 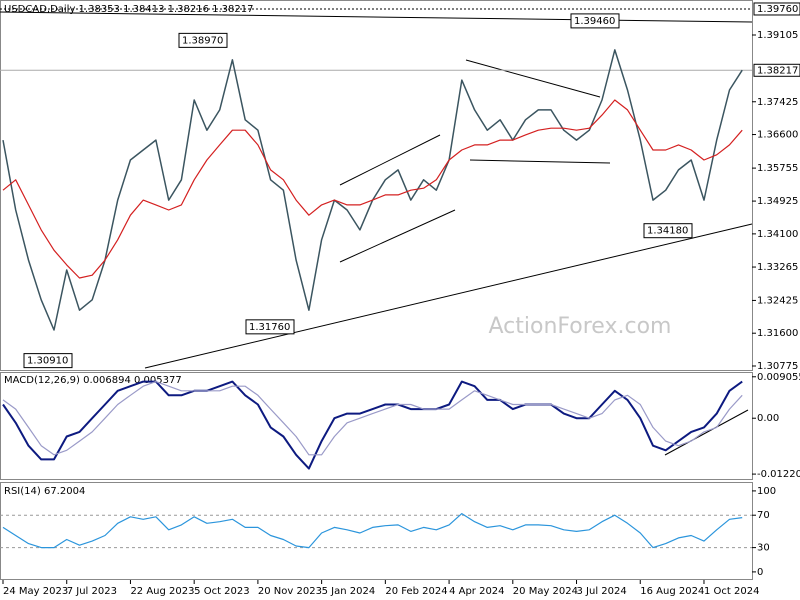 I want to click on y-tick-label: 1.31600, so click(x=777, y=333).